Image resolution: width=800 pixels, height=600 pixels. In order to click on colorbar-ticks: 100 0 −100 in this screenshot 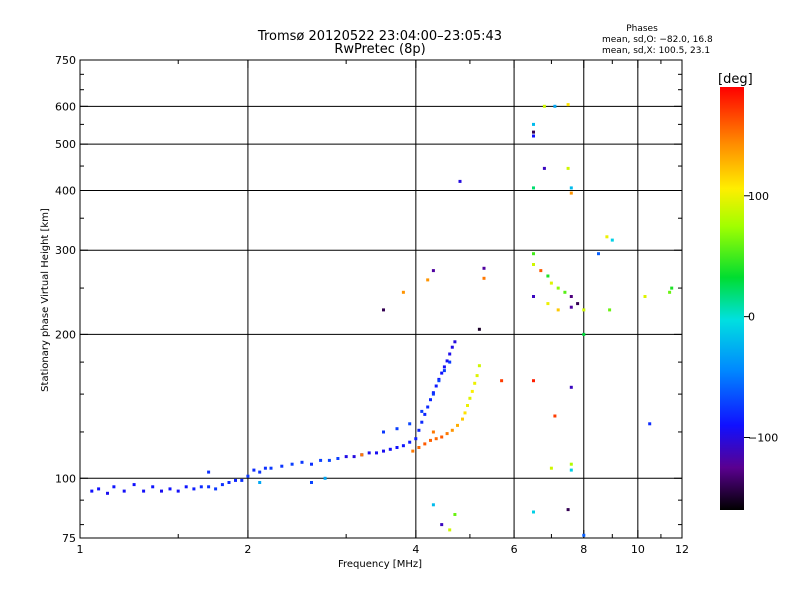, I will do `click(761, 317)`.